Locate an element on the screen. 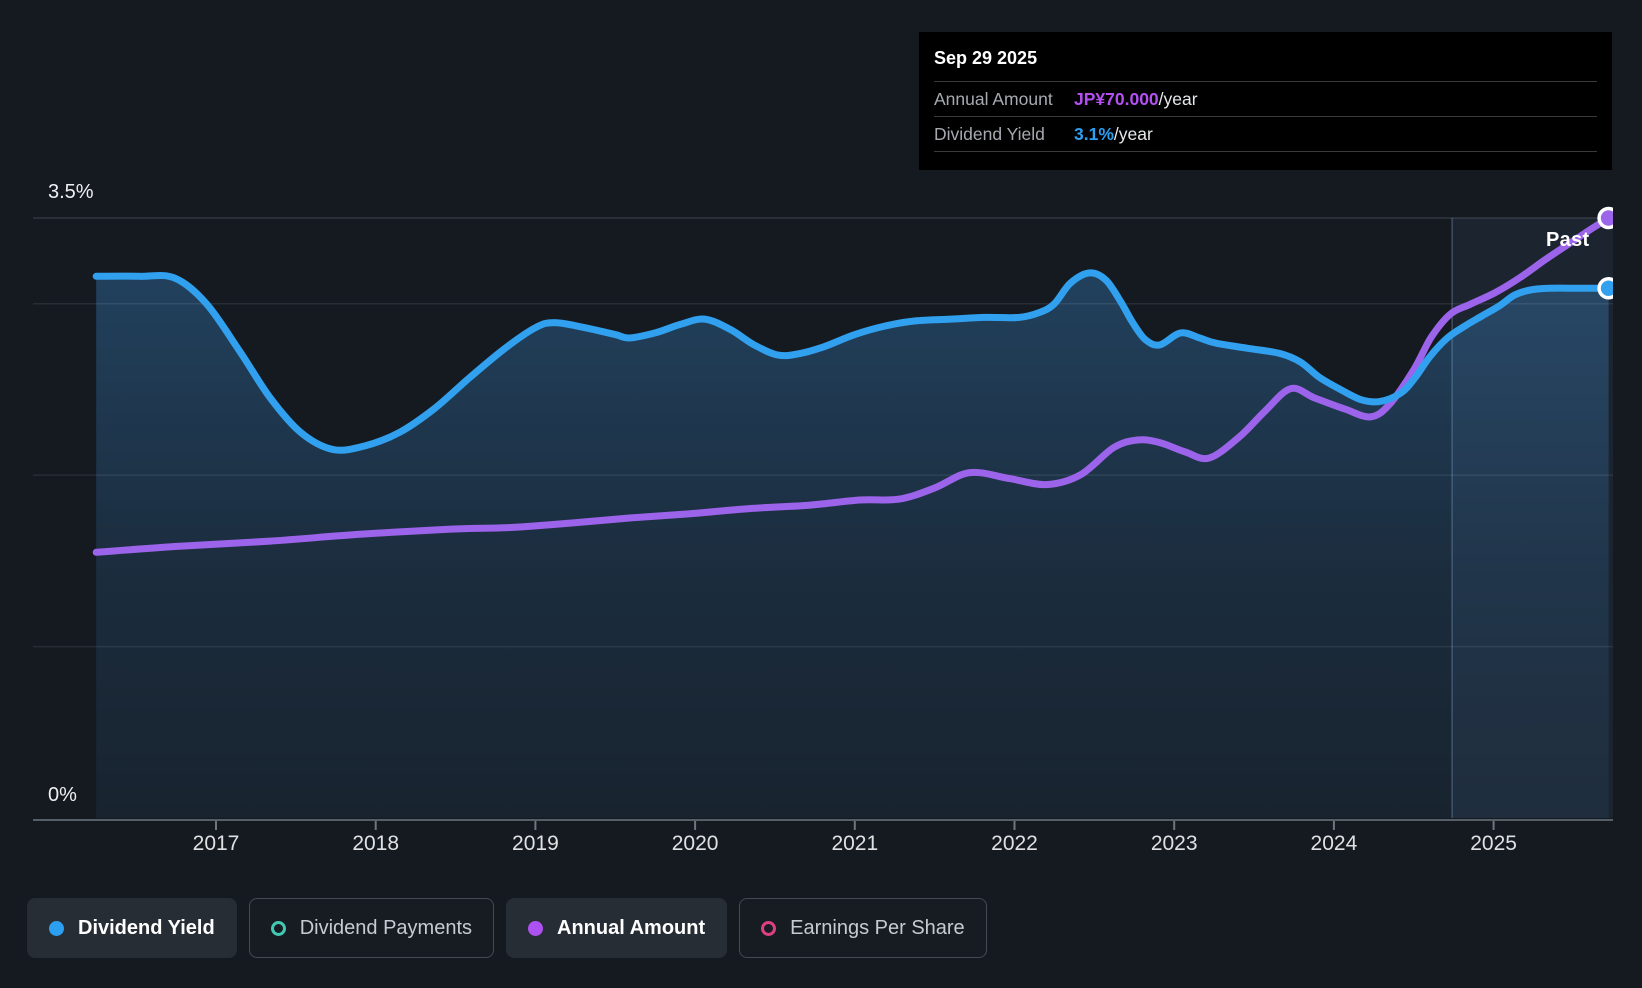  legend-dividend-payments-button: Dividend Payments is located at coordinates (371, 928).